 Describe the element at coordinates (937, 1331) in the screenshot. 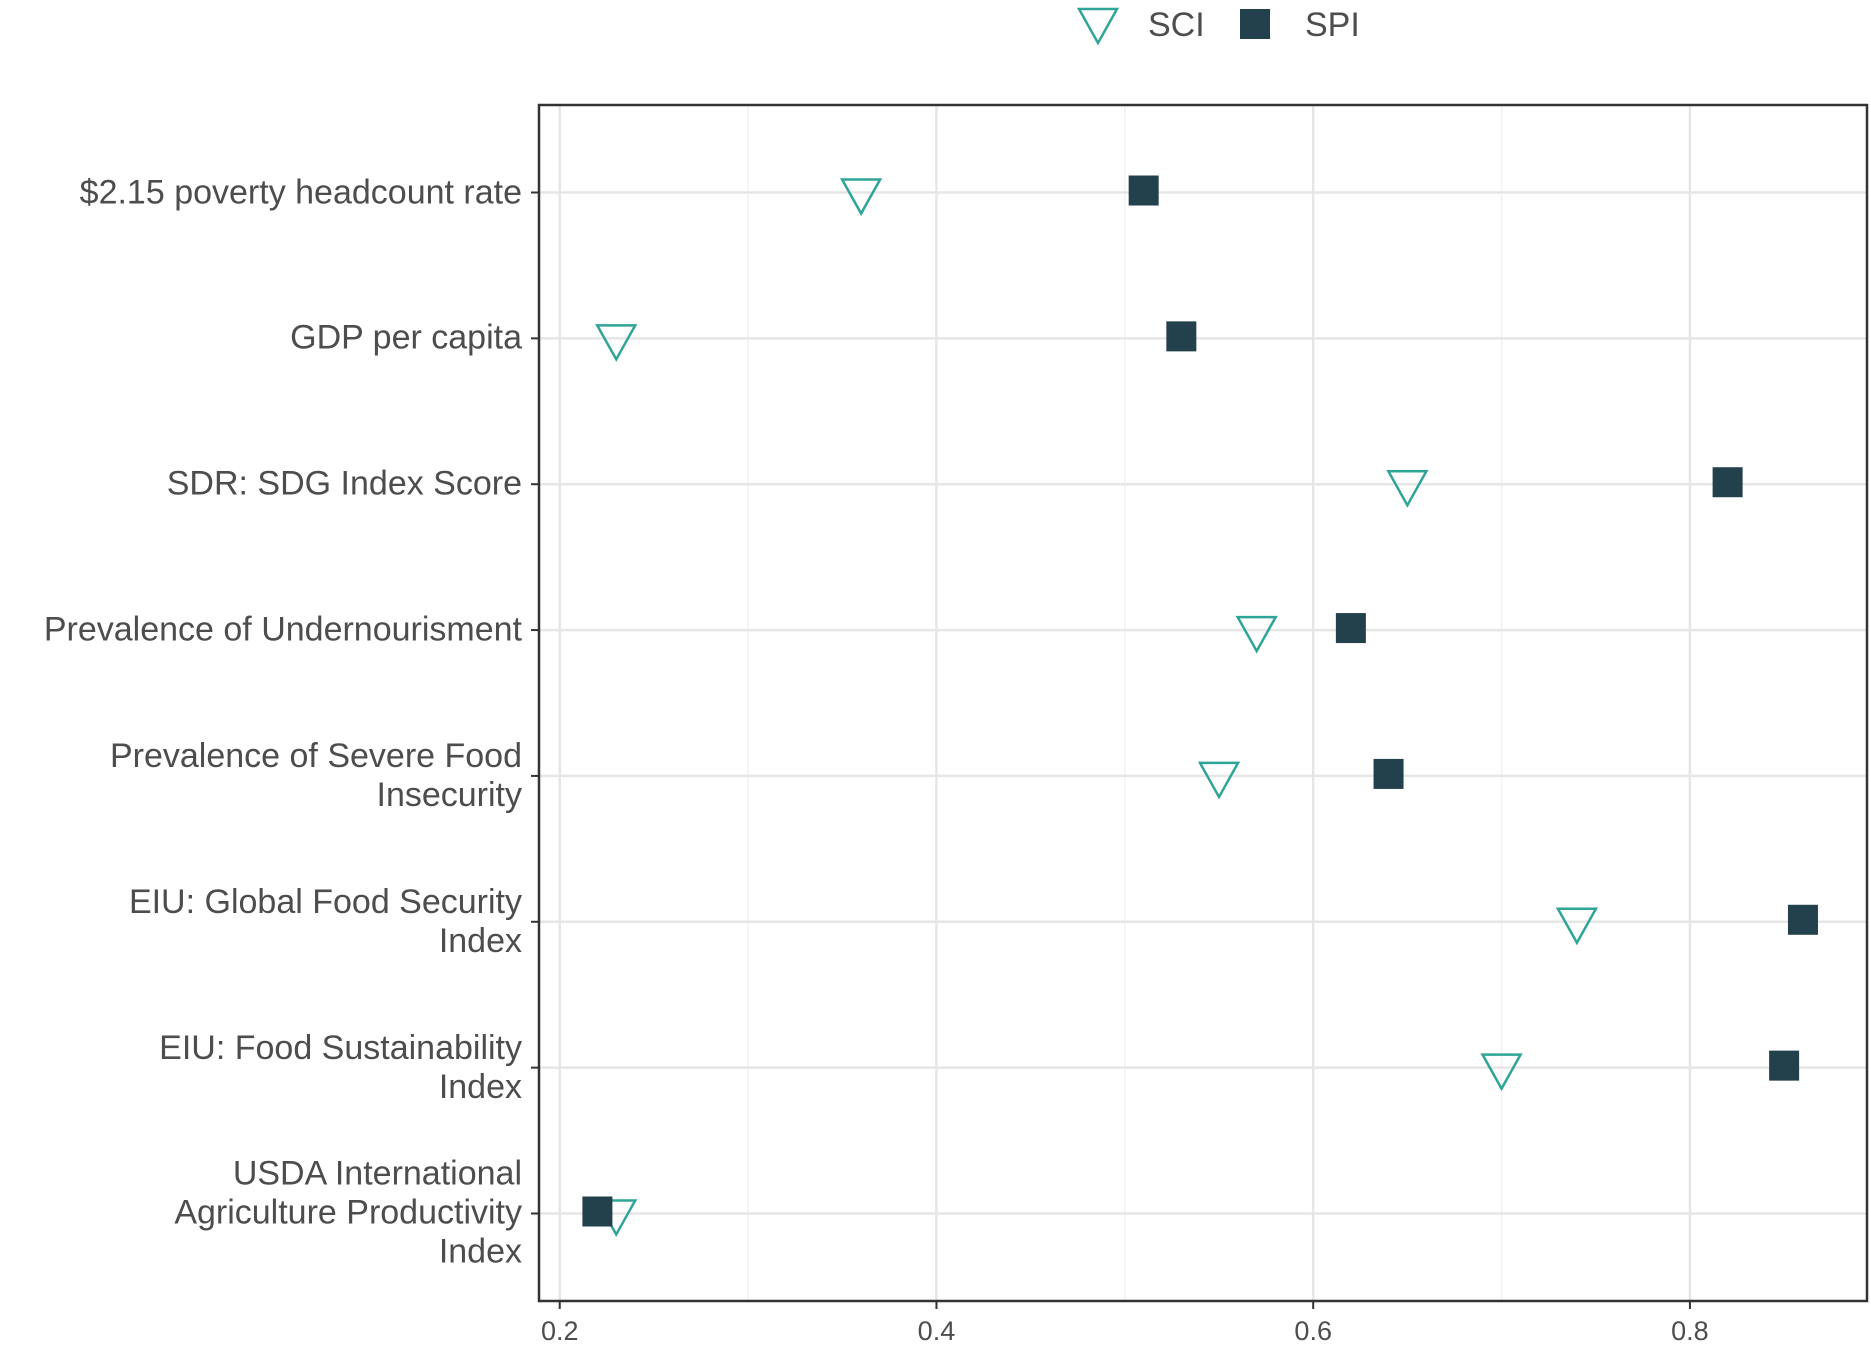

I see `x-tick-label: 0.4` at that location.